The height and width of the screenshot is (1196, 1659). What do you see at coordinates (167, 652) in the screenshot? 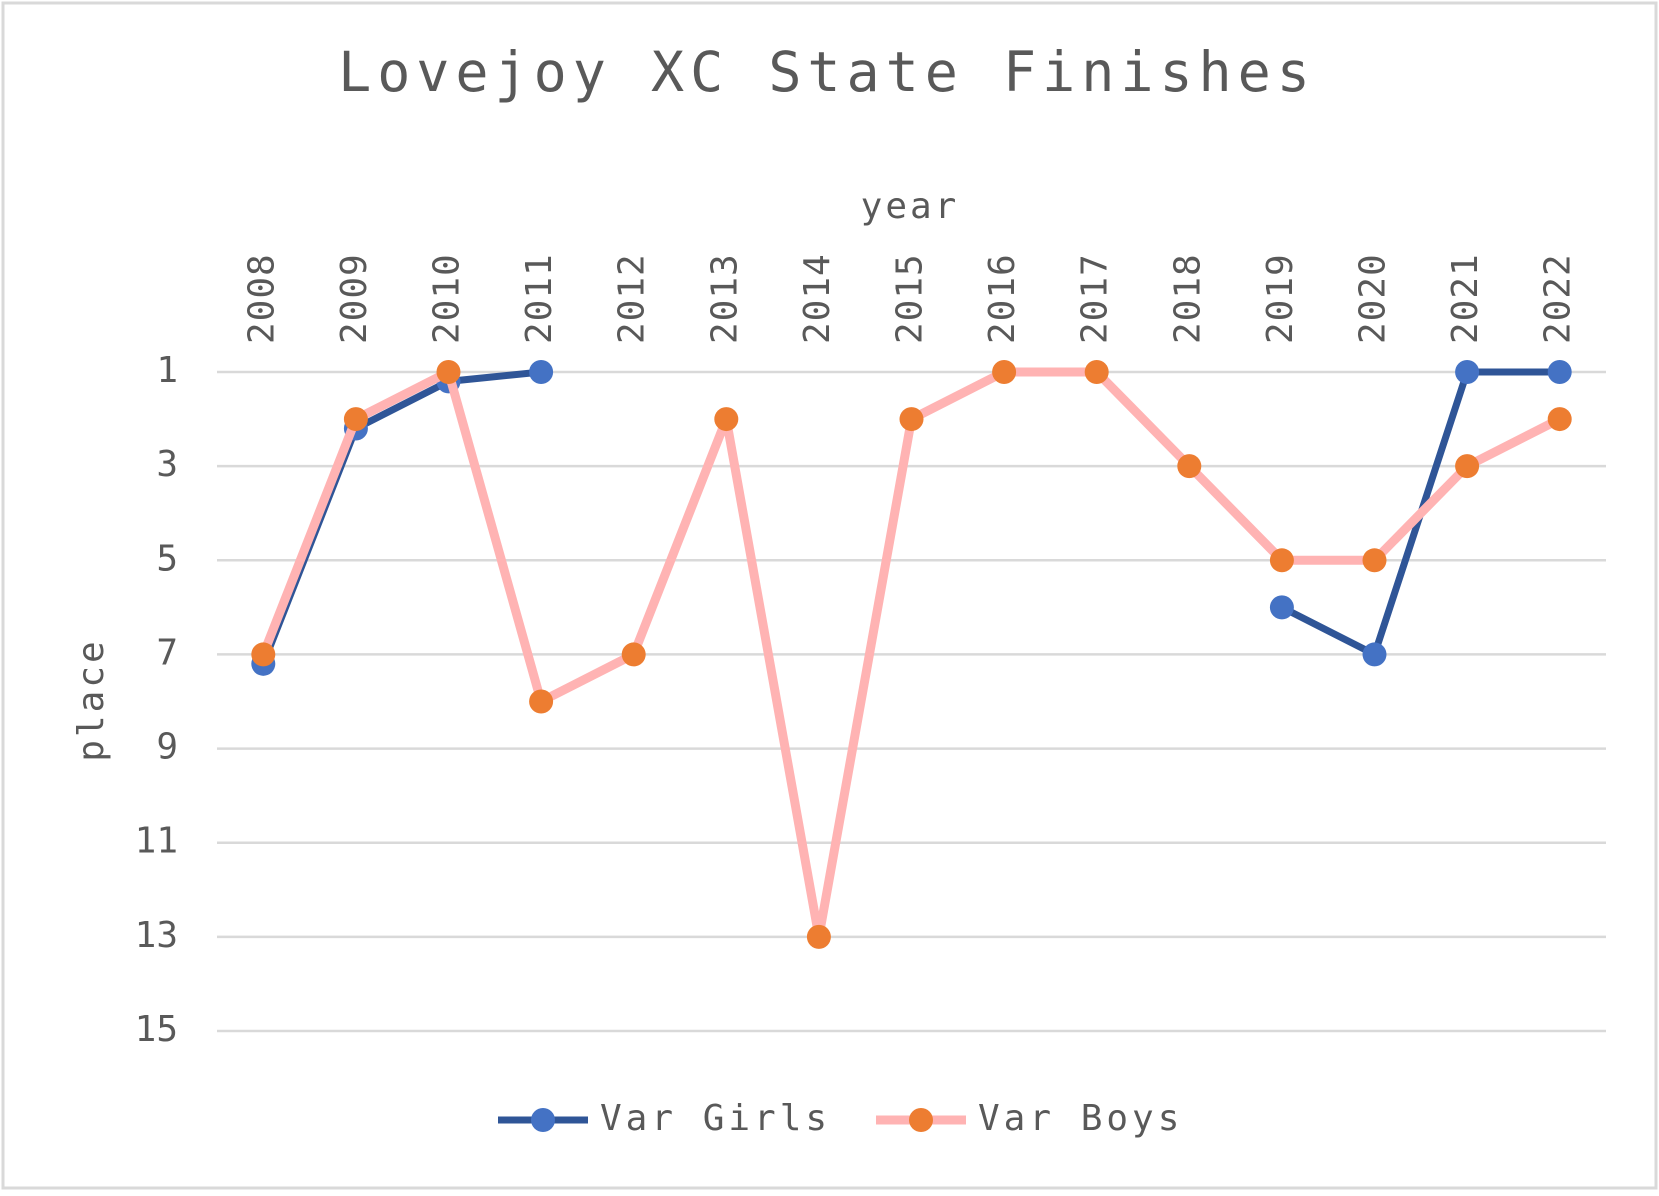
I see `y-tick-label: 7` at bounding box center [167, 652].